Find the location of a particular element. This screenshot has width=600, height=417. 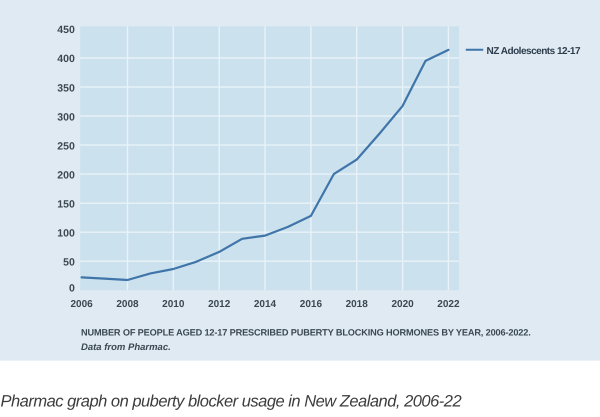

svg-text: 350 is located at coordinates (66, 88).